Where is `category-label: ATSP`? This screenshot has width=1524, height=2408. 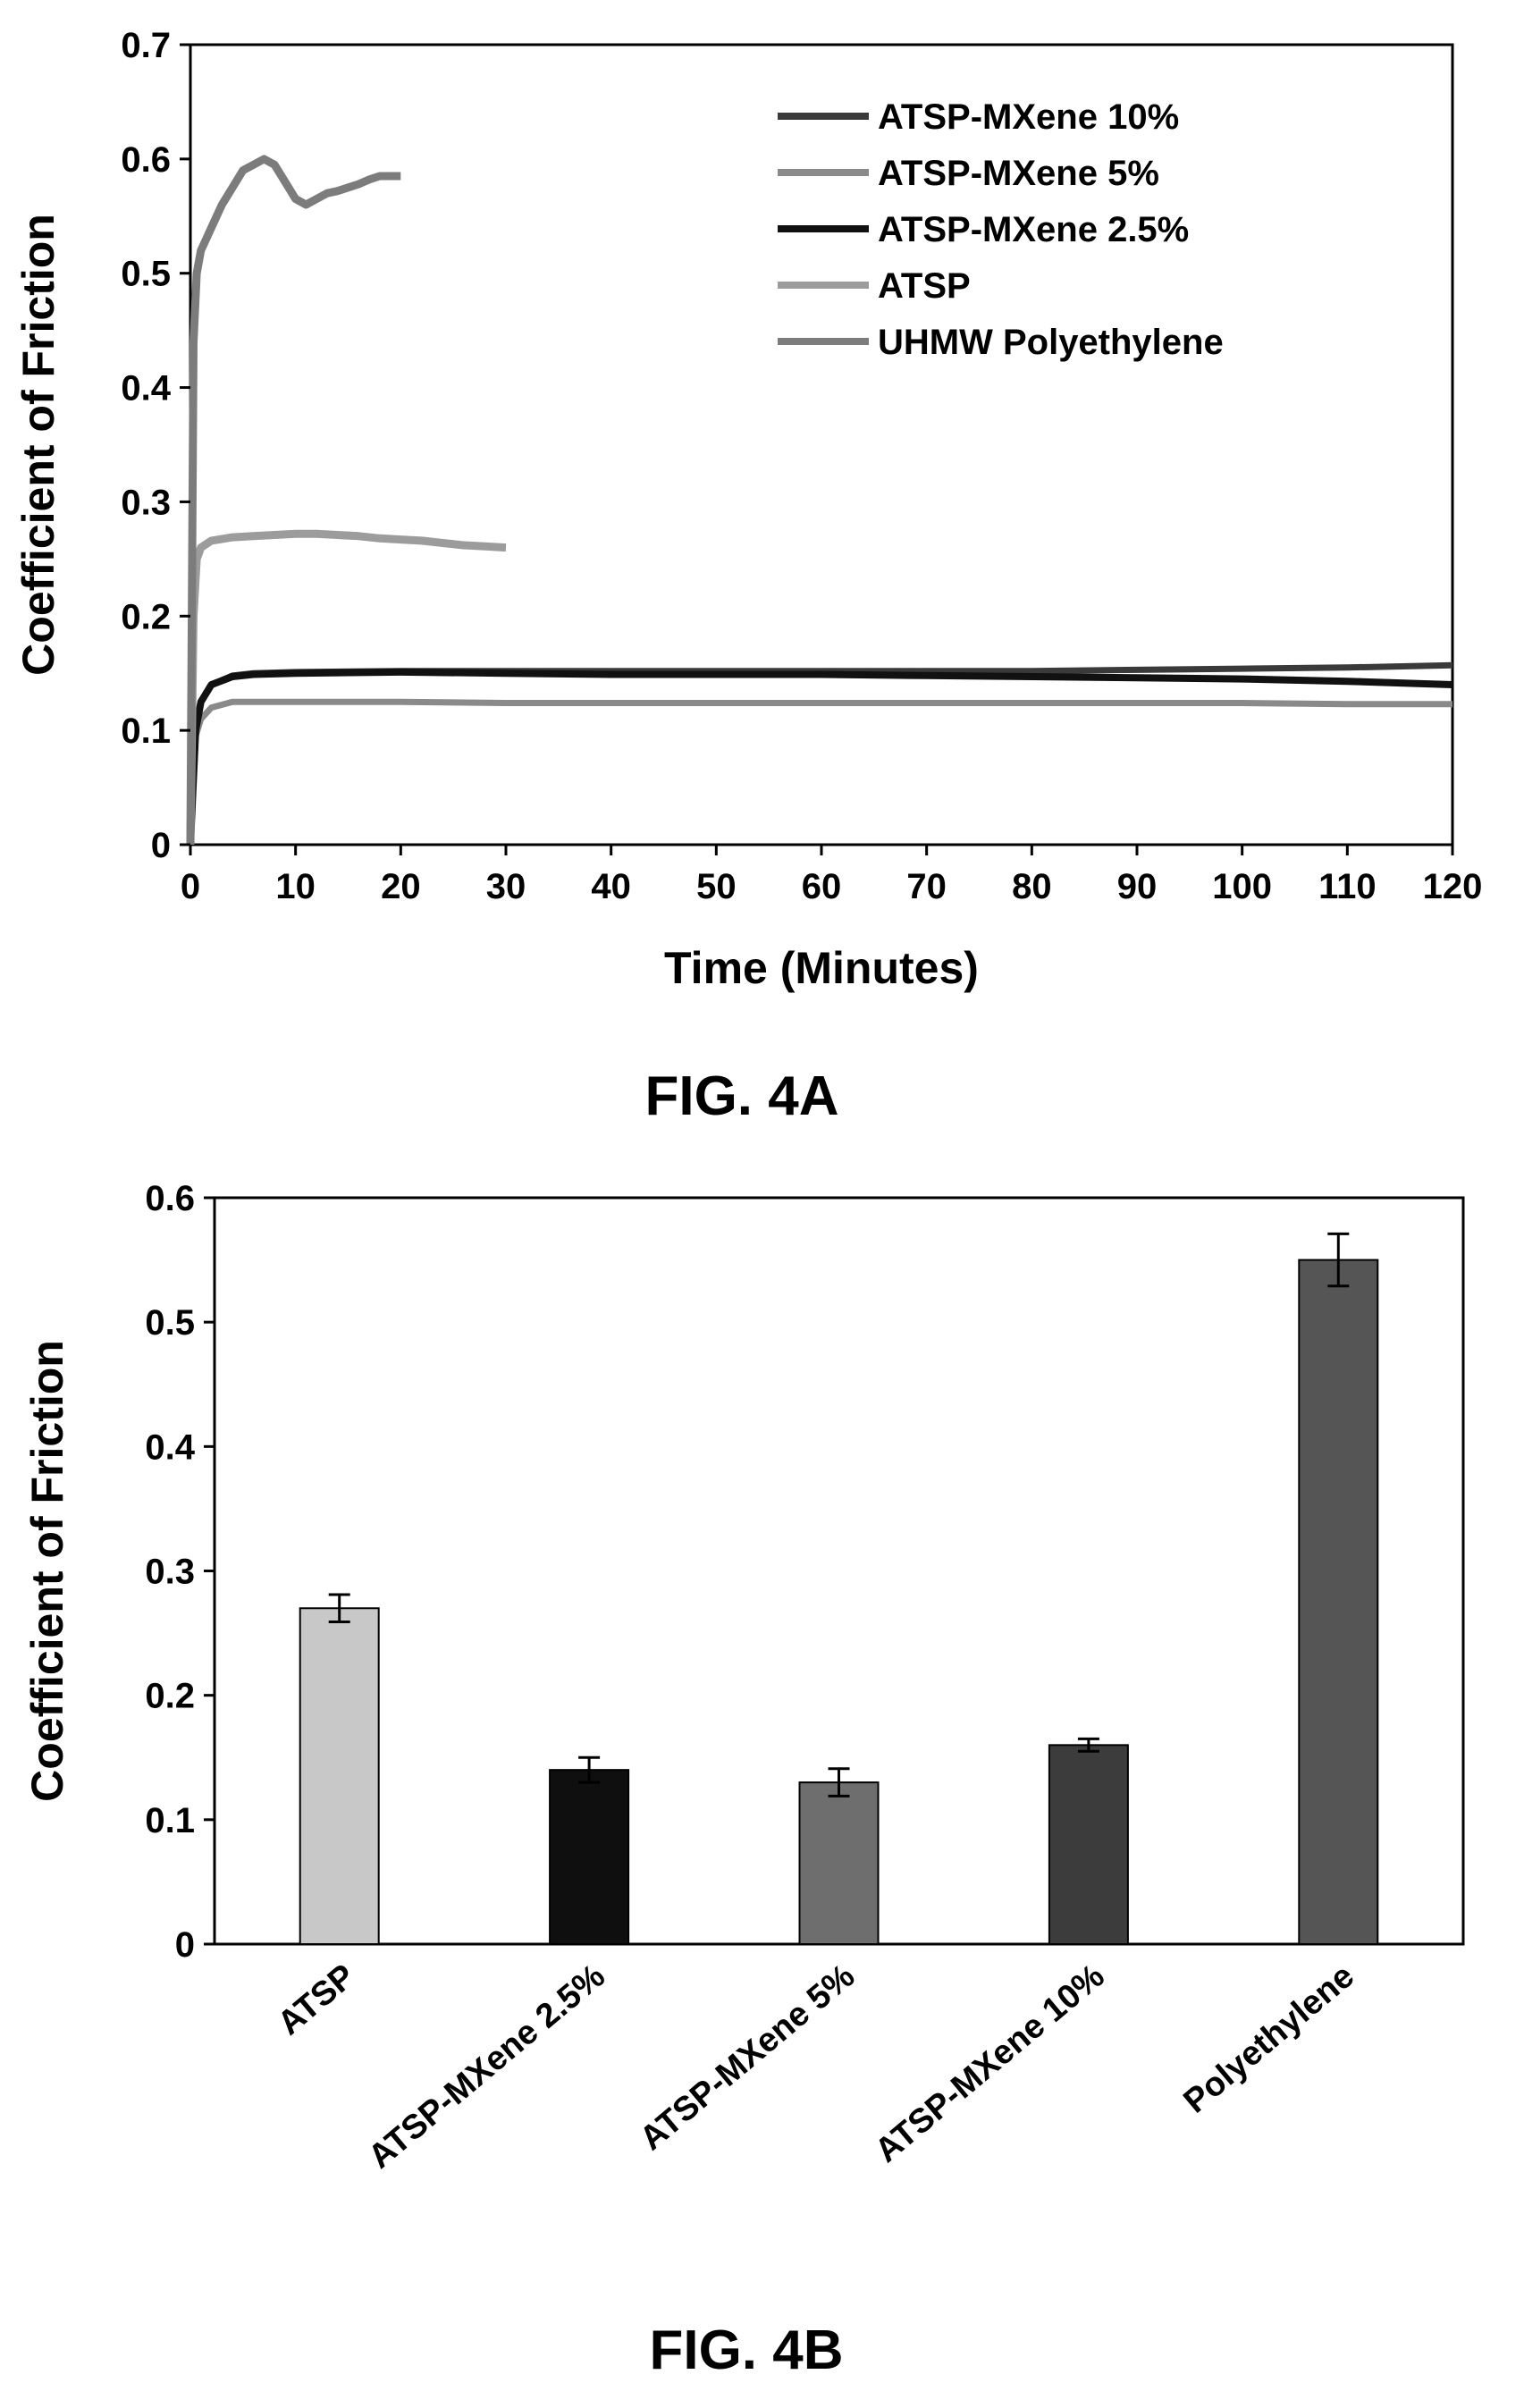
category-label: ATSP is located at coordinates (316, 2000).